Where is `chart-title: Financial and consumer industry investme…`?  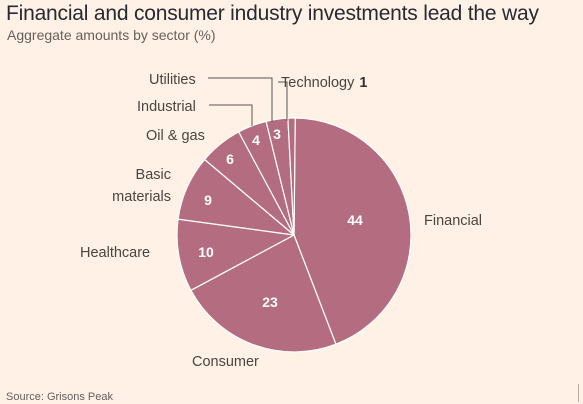
chart-title: Financial and consumer industry investme… is located at coordinates (272, 13).